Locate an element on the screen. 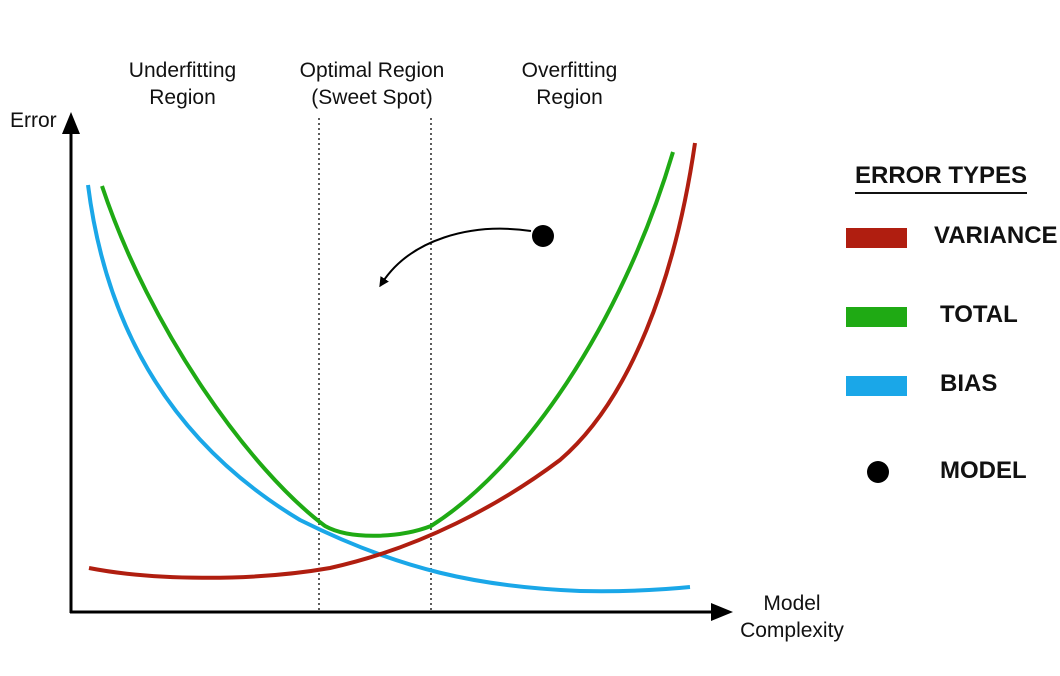 This screenshot has height=676, width=1060. legend-title: ERROR TYPES is located at coordinates (941, 178).